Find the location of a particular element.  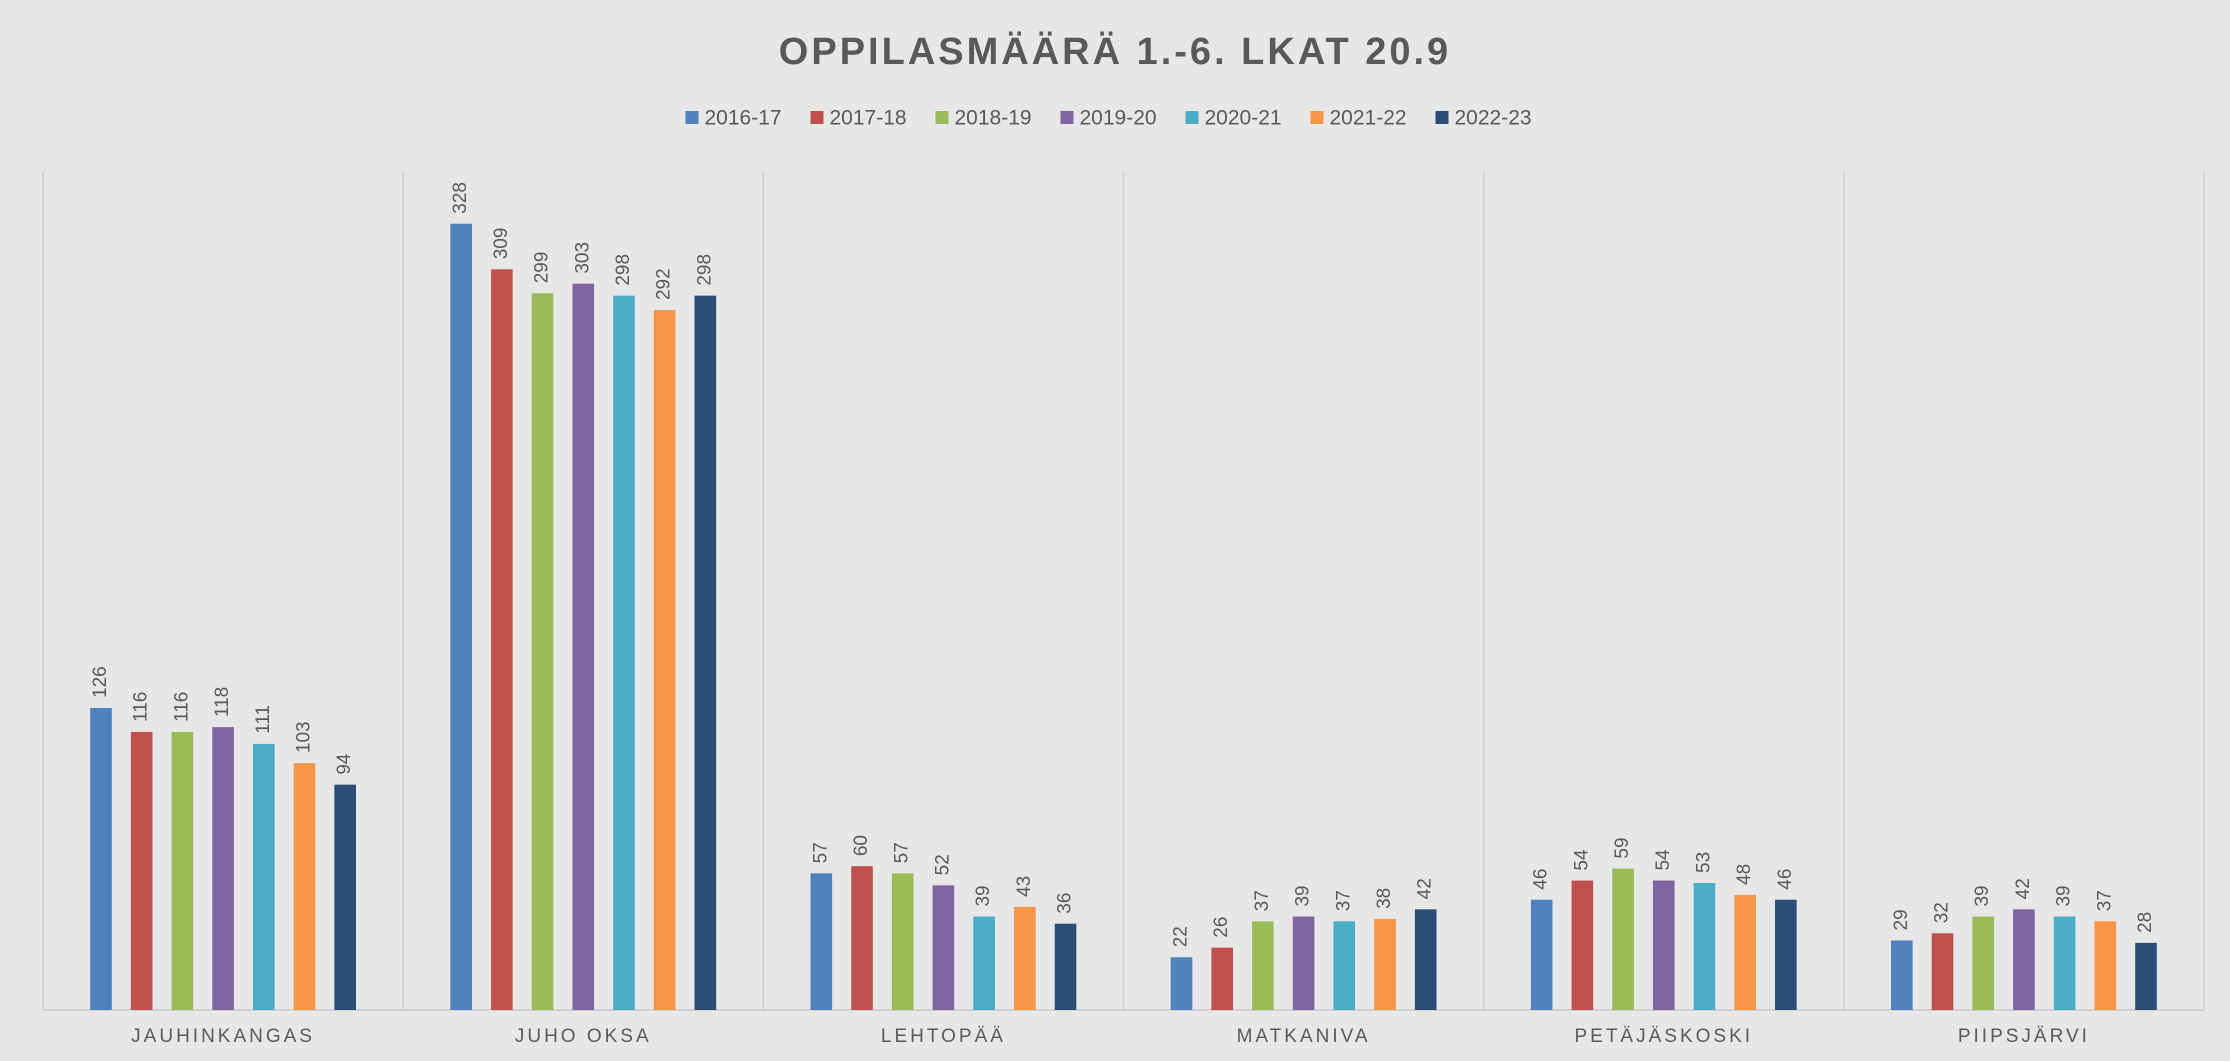

data-label: 48 is located at coordinates (1744, 874).